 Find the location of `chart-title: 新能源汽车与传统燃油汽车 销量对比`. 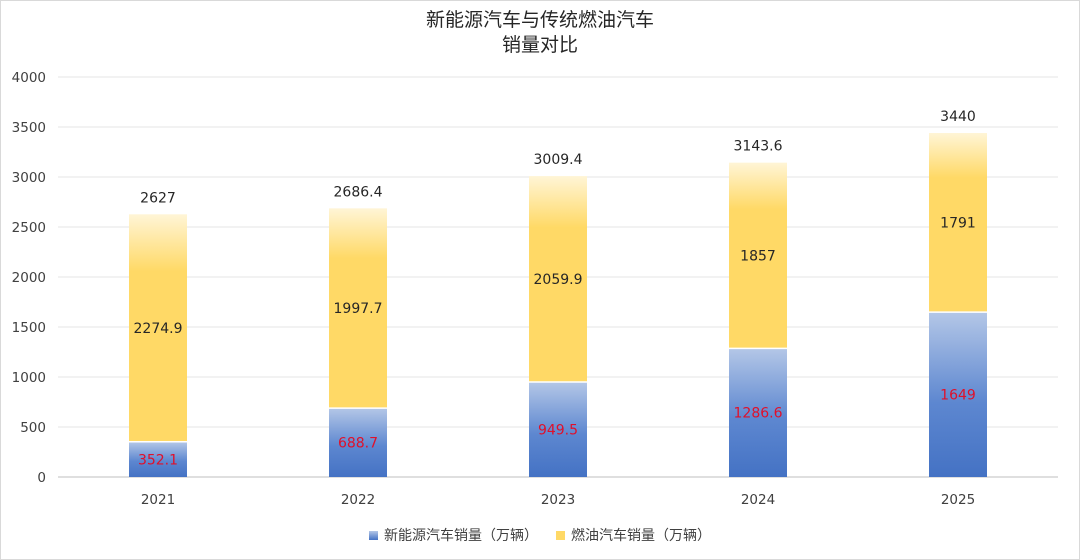

chart-title: 新能源汽车与传统燃油汽车 销量对比 is located at coordinates (540, 33).